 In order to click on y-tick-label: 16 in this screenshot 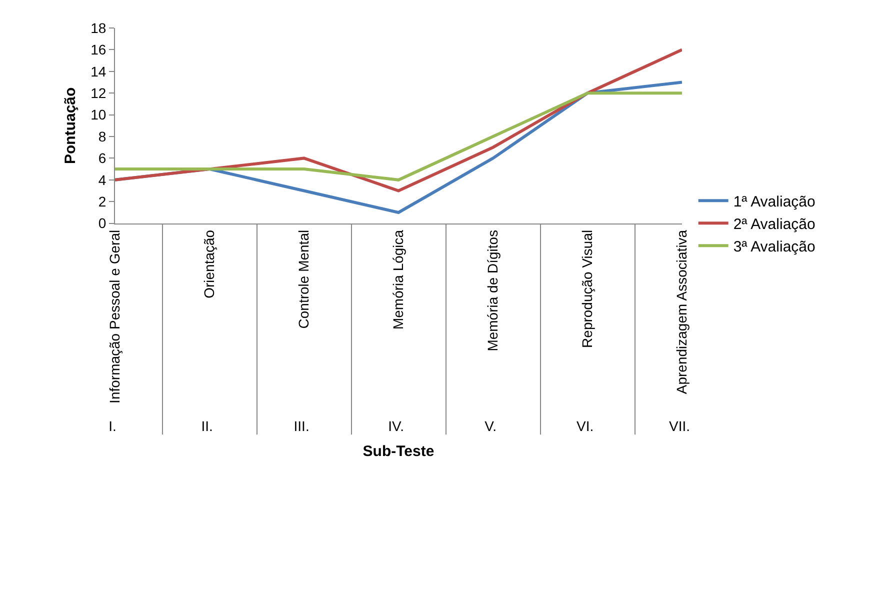, I will do `click(98, 50)`.